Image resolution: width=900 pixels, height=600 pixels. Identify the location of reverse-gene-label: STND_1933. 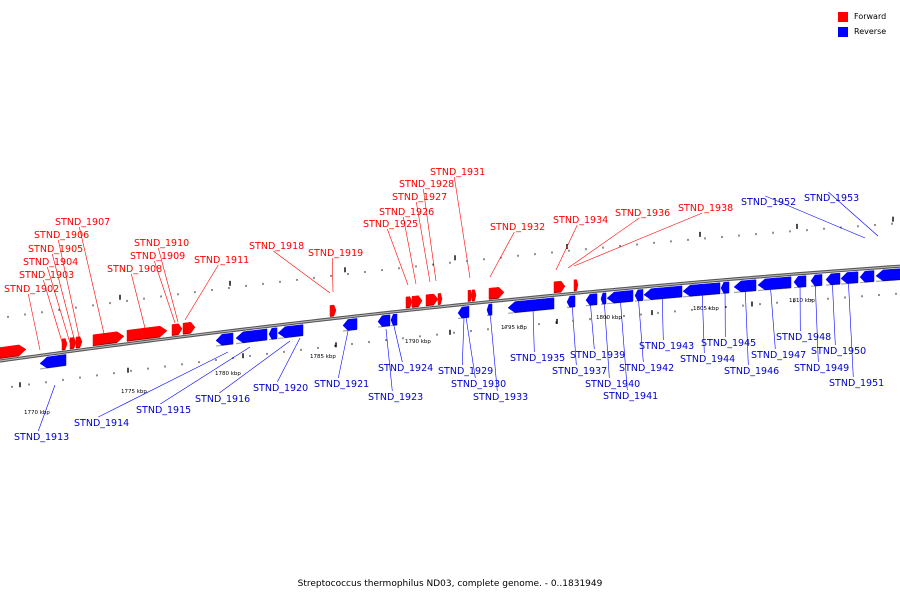
(500, 397).